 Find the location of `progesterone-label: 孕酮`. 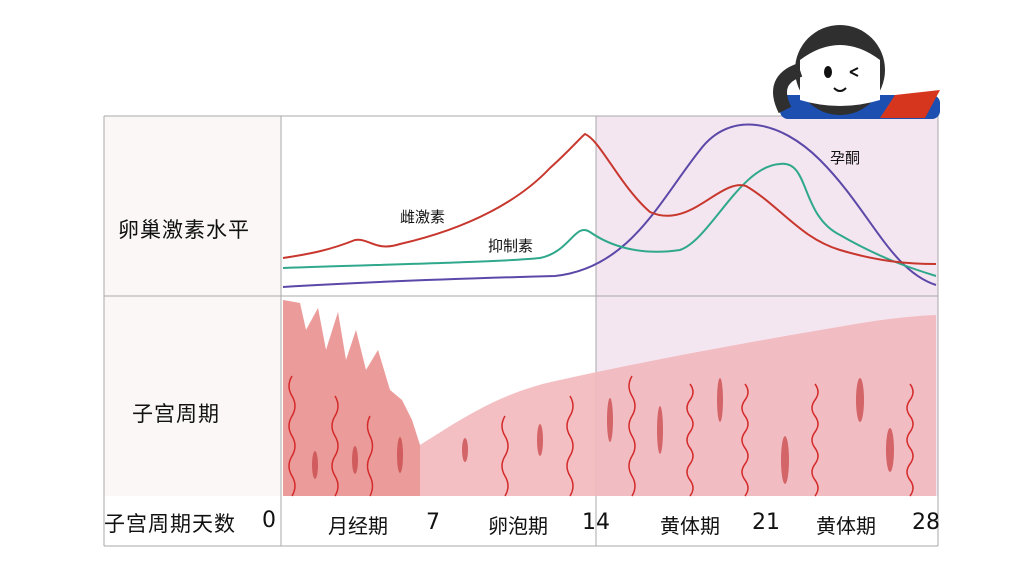

progesterone-label: 孕酮 is located at coordinates (845, 158).